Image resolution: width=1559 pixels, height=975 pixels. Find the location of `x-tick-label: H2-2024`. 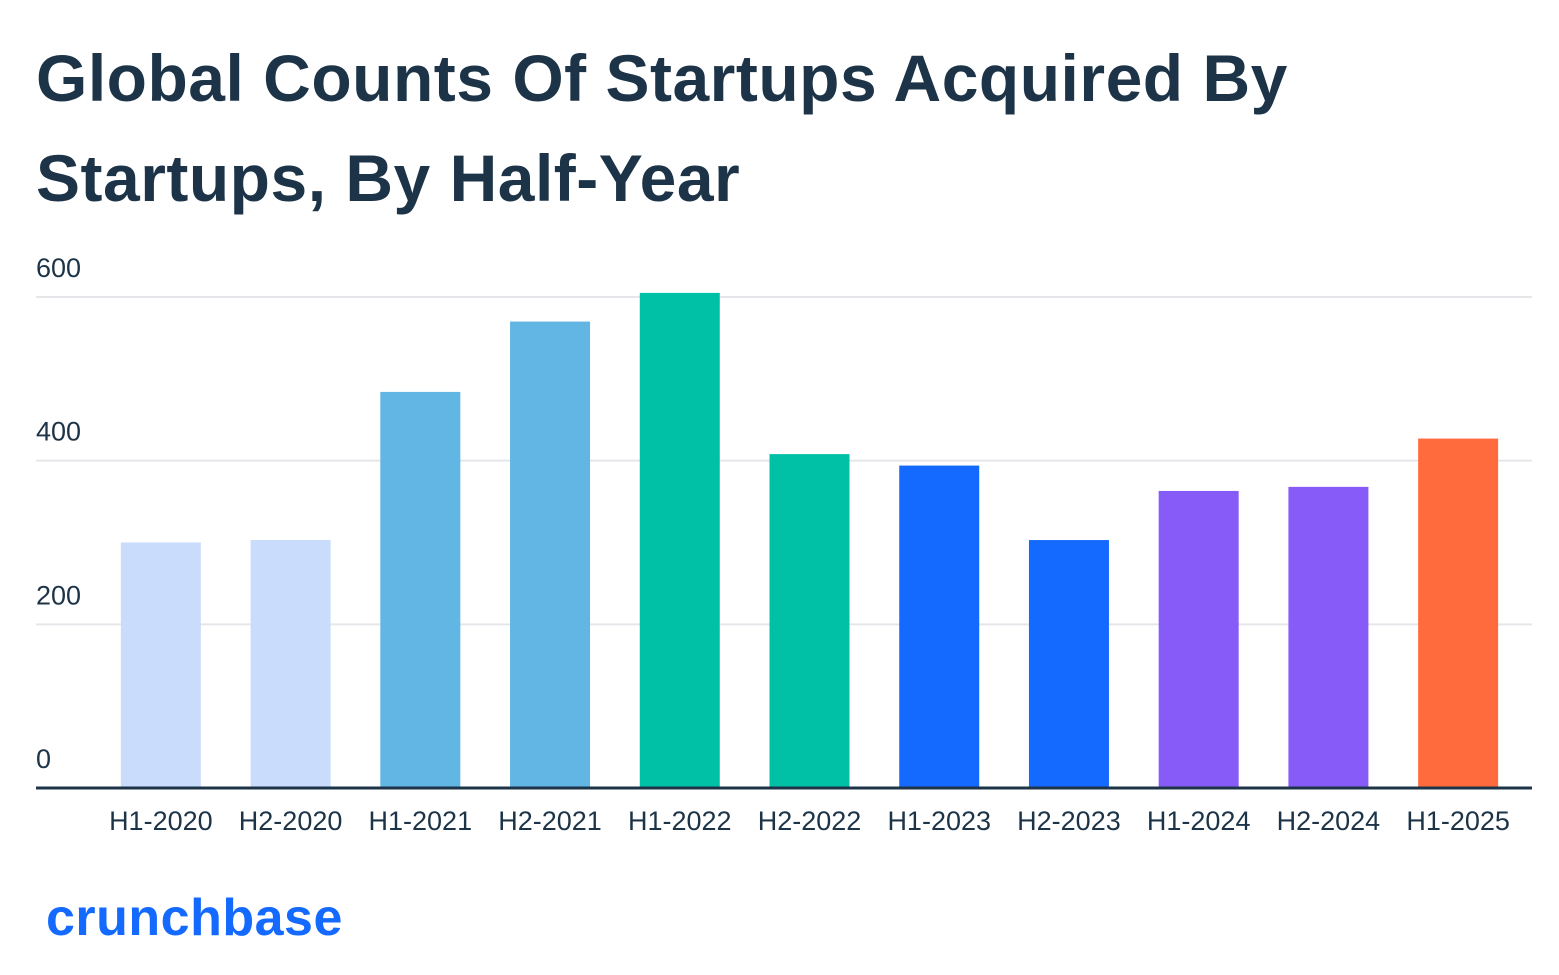

x-tick-label: H2-2024 is located at coordinates (1329, 821).